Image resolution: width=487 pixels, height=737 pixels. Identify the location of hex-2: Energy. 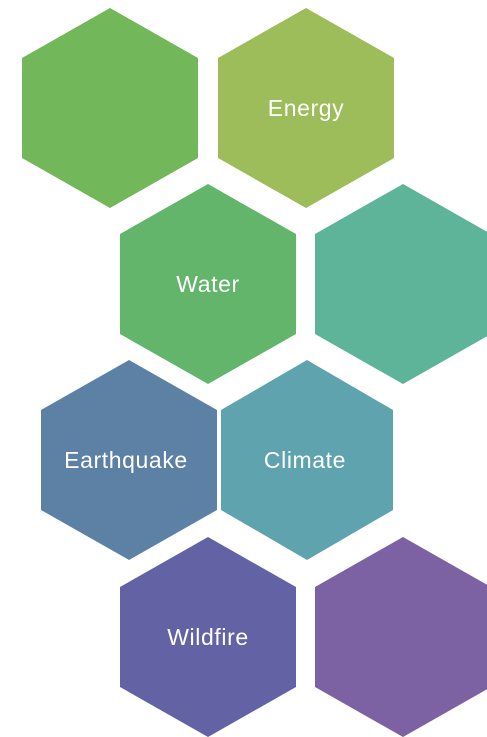
(306, 108).